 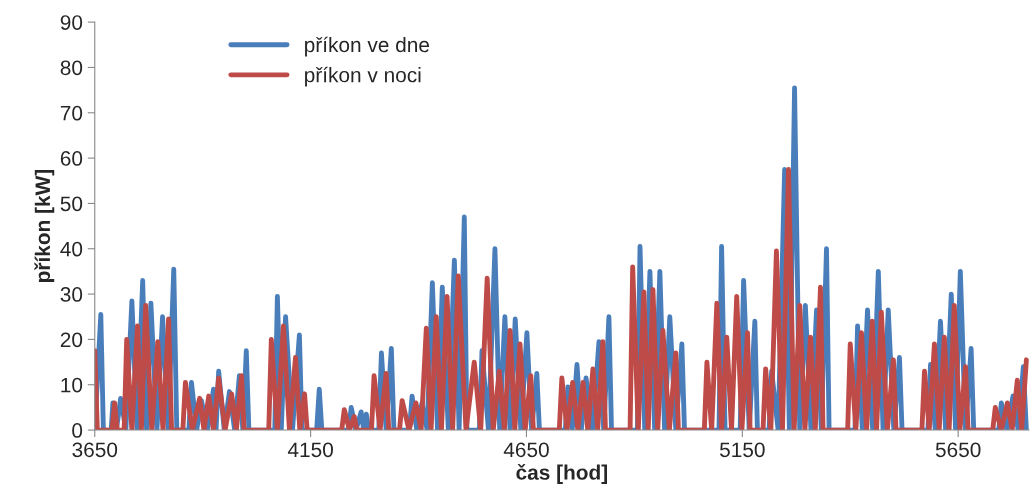 What do you see at coordinates (71, 294) in the screenshot?
I see `y-tick-label: 30` at bounding box center [71, 294].